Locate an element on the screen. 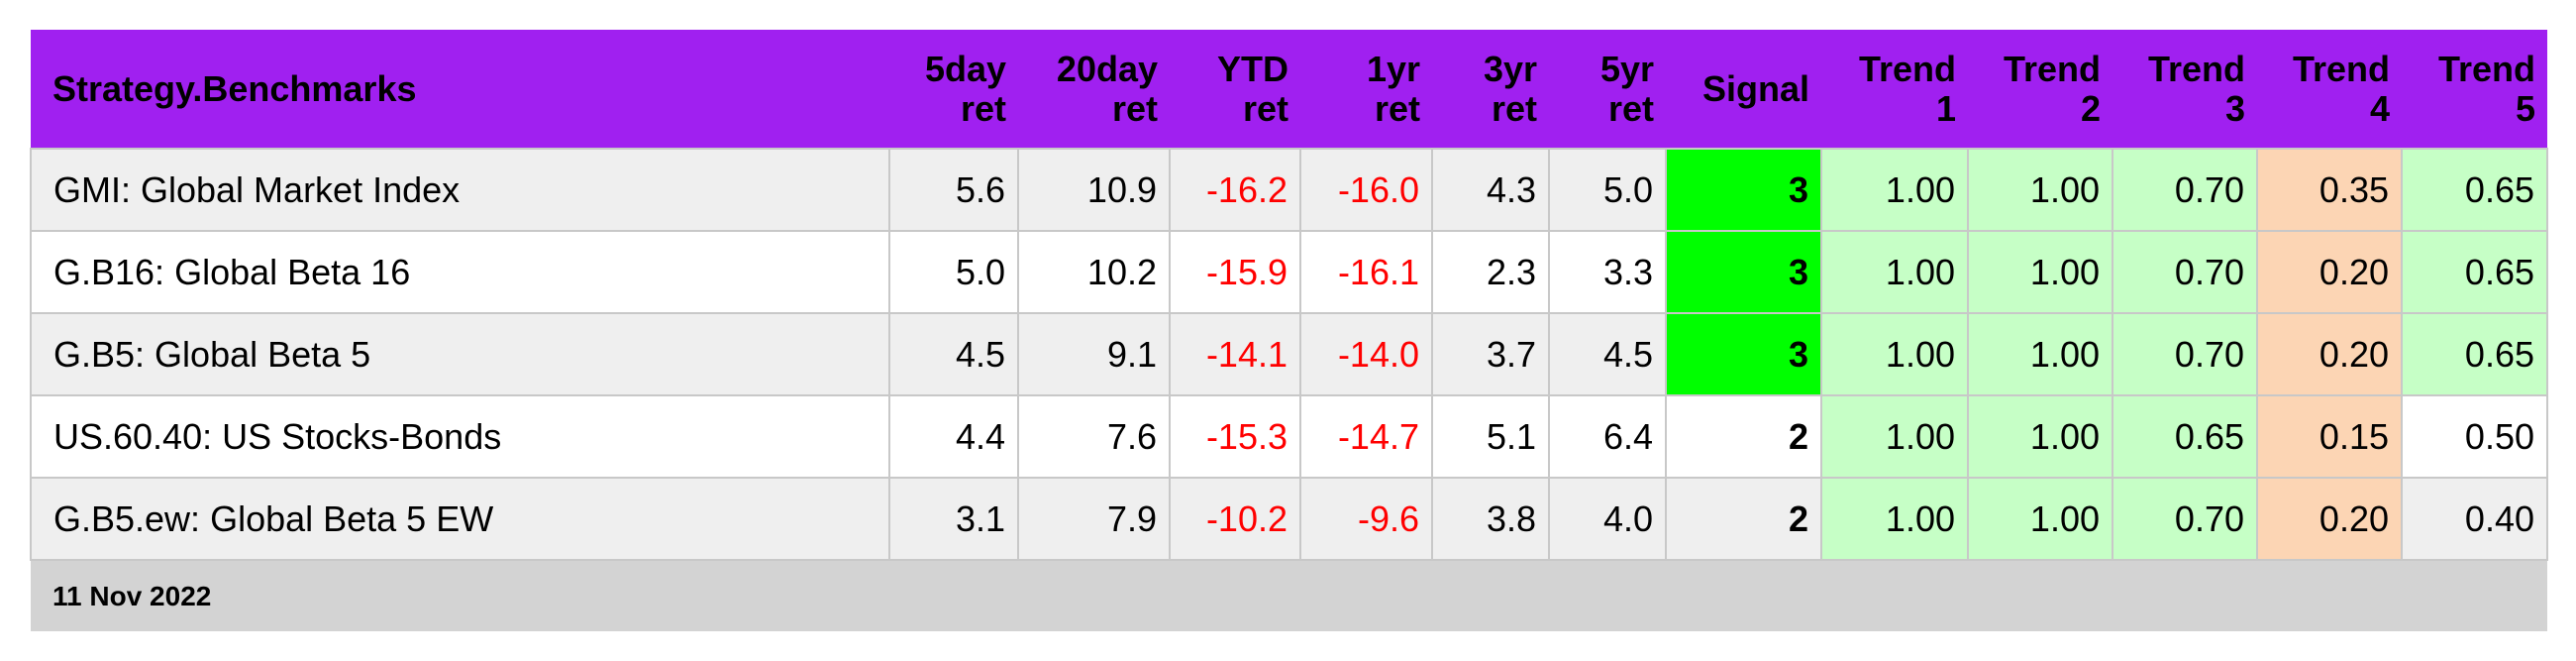  cell: 5.1 is located at coordinates (1490, 437).